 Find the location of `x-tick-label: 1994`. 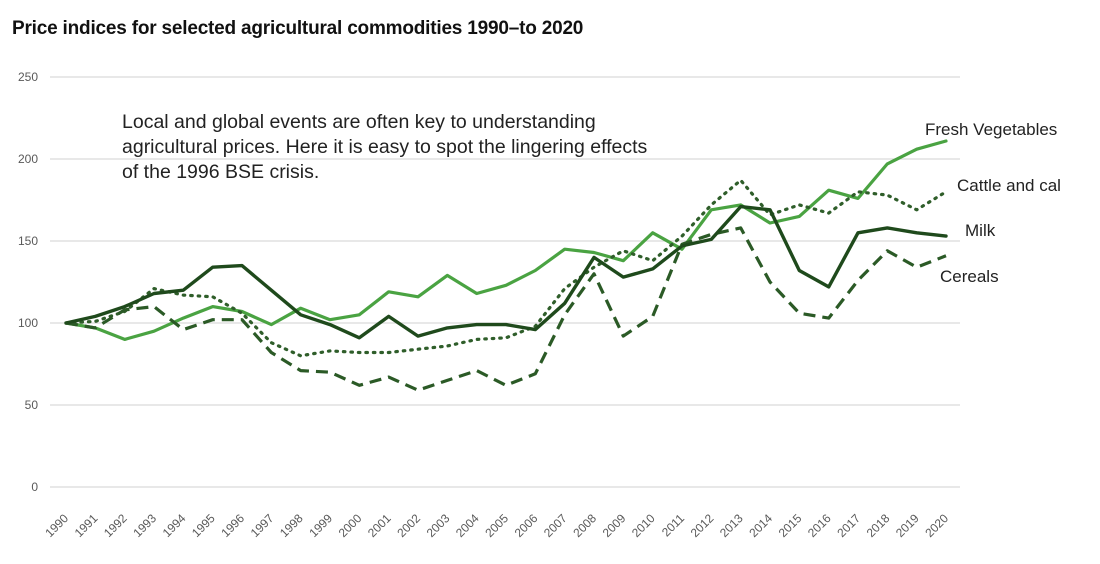

x-tick-label: 1994 is located at coordinates (174, 525).